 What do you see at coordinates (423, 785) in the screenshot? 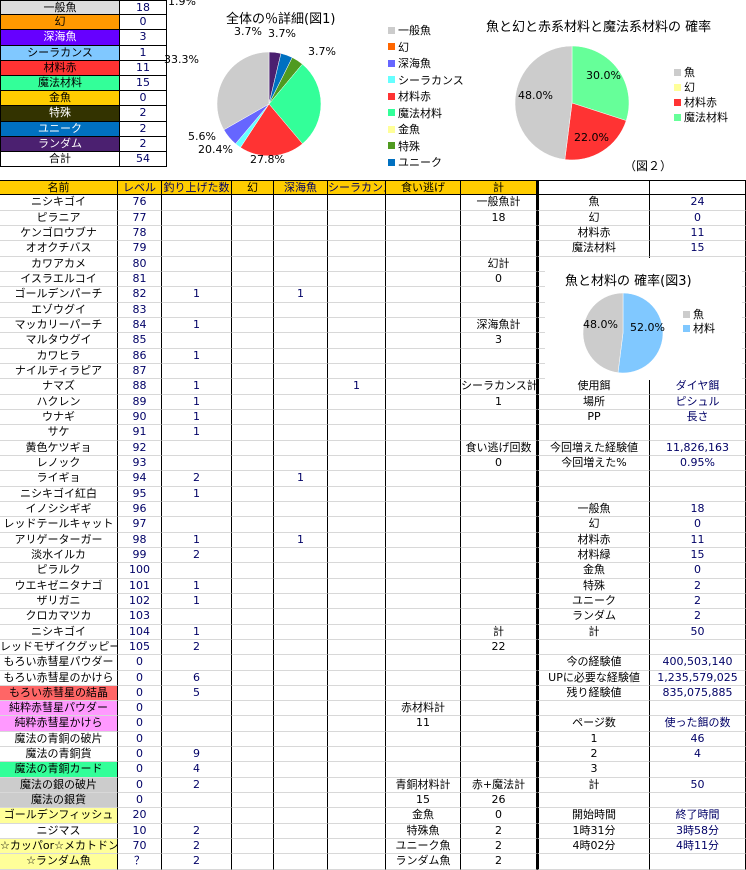
I see `table-cell: 青銅材料計` at bounding box center [423, 785].